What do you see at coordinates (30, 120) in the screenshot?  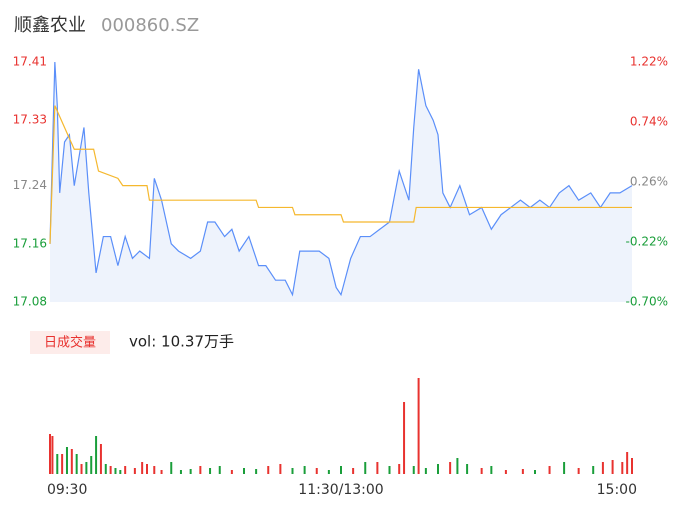 I see `y-tick-label: 17.33` at bounding box center [30, 120].